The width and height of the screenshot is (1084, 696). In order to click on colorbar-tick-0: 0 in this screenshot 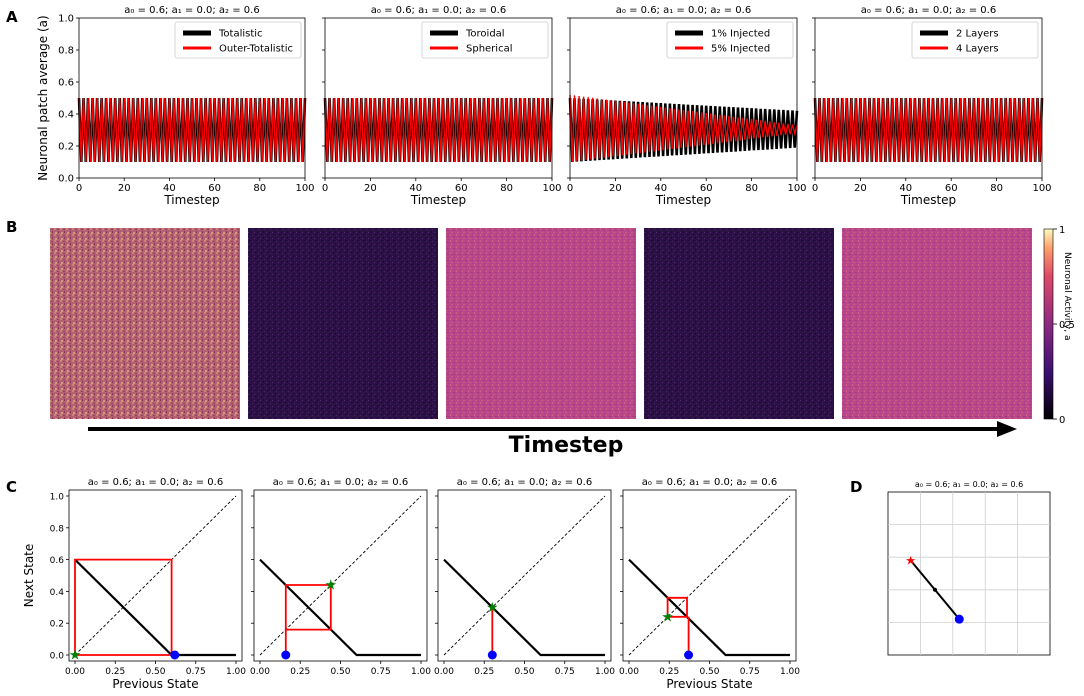, I will do `click(1062, 420)`.